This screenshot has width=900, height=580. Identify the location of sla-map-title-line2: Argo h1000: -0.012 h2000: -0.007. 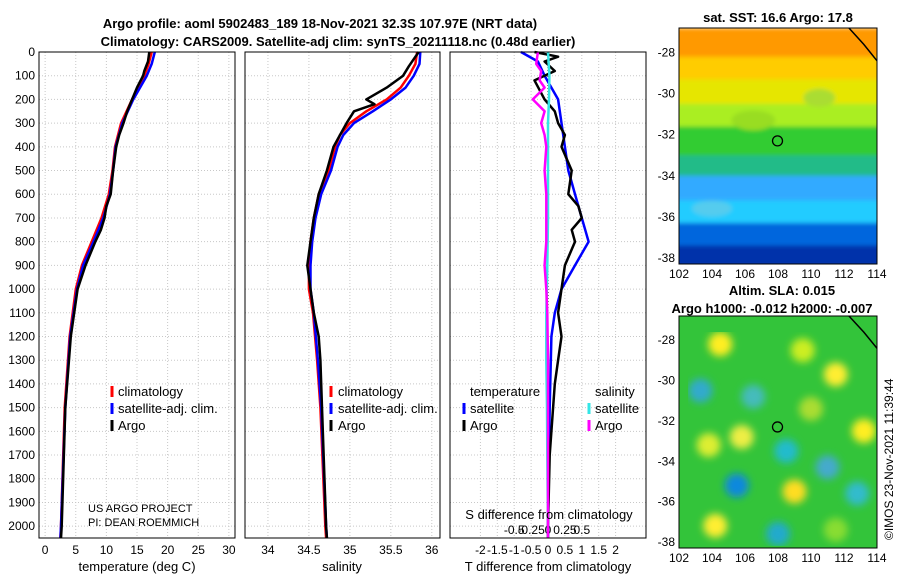
(772, 308).